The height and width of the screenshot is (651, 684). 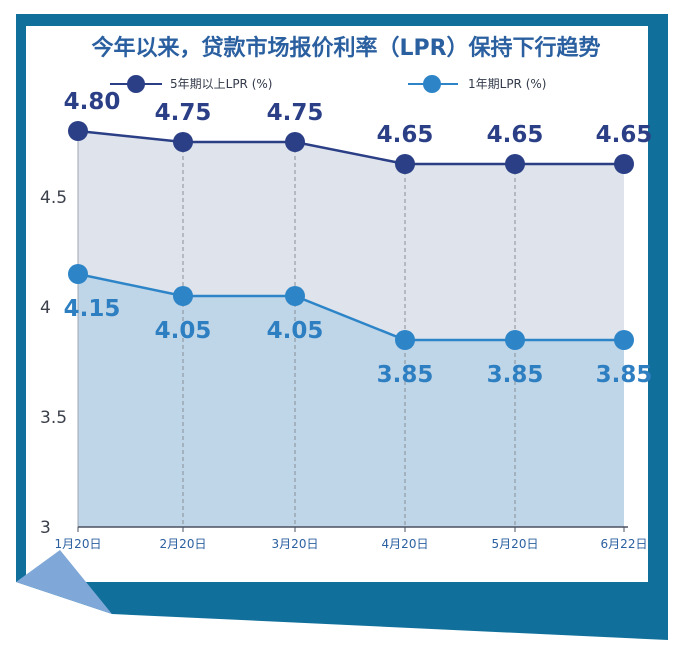 I want to click on legend-label-1y: 1年期LPR (%), so click(x=507, y=84).